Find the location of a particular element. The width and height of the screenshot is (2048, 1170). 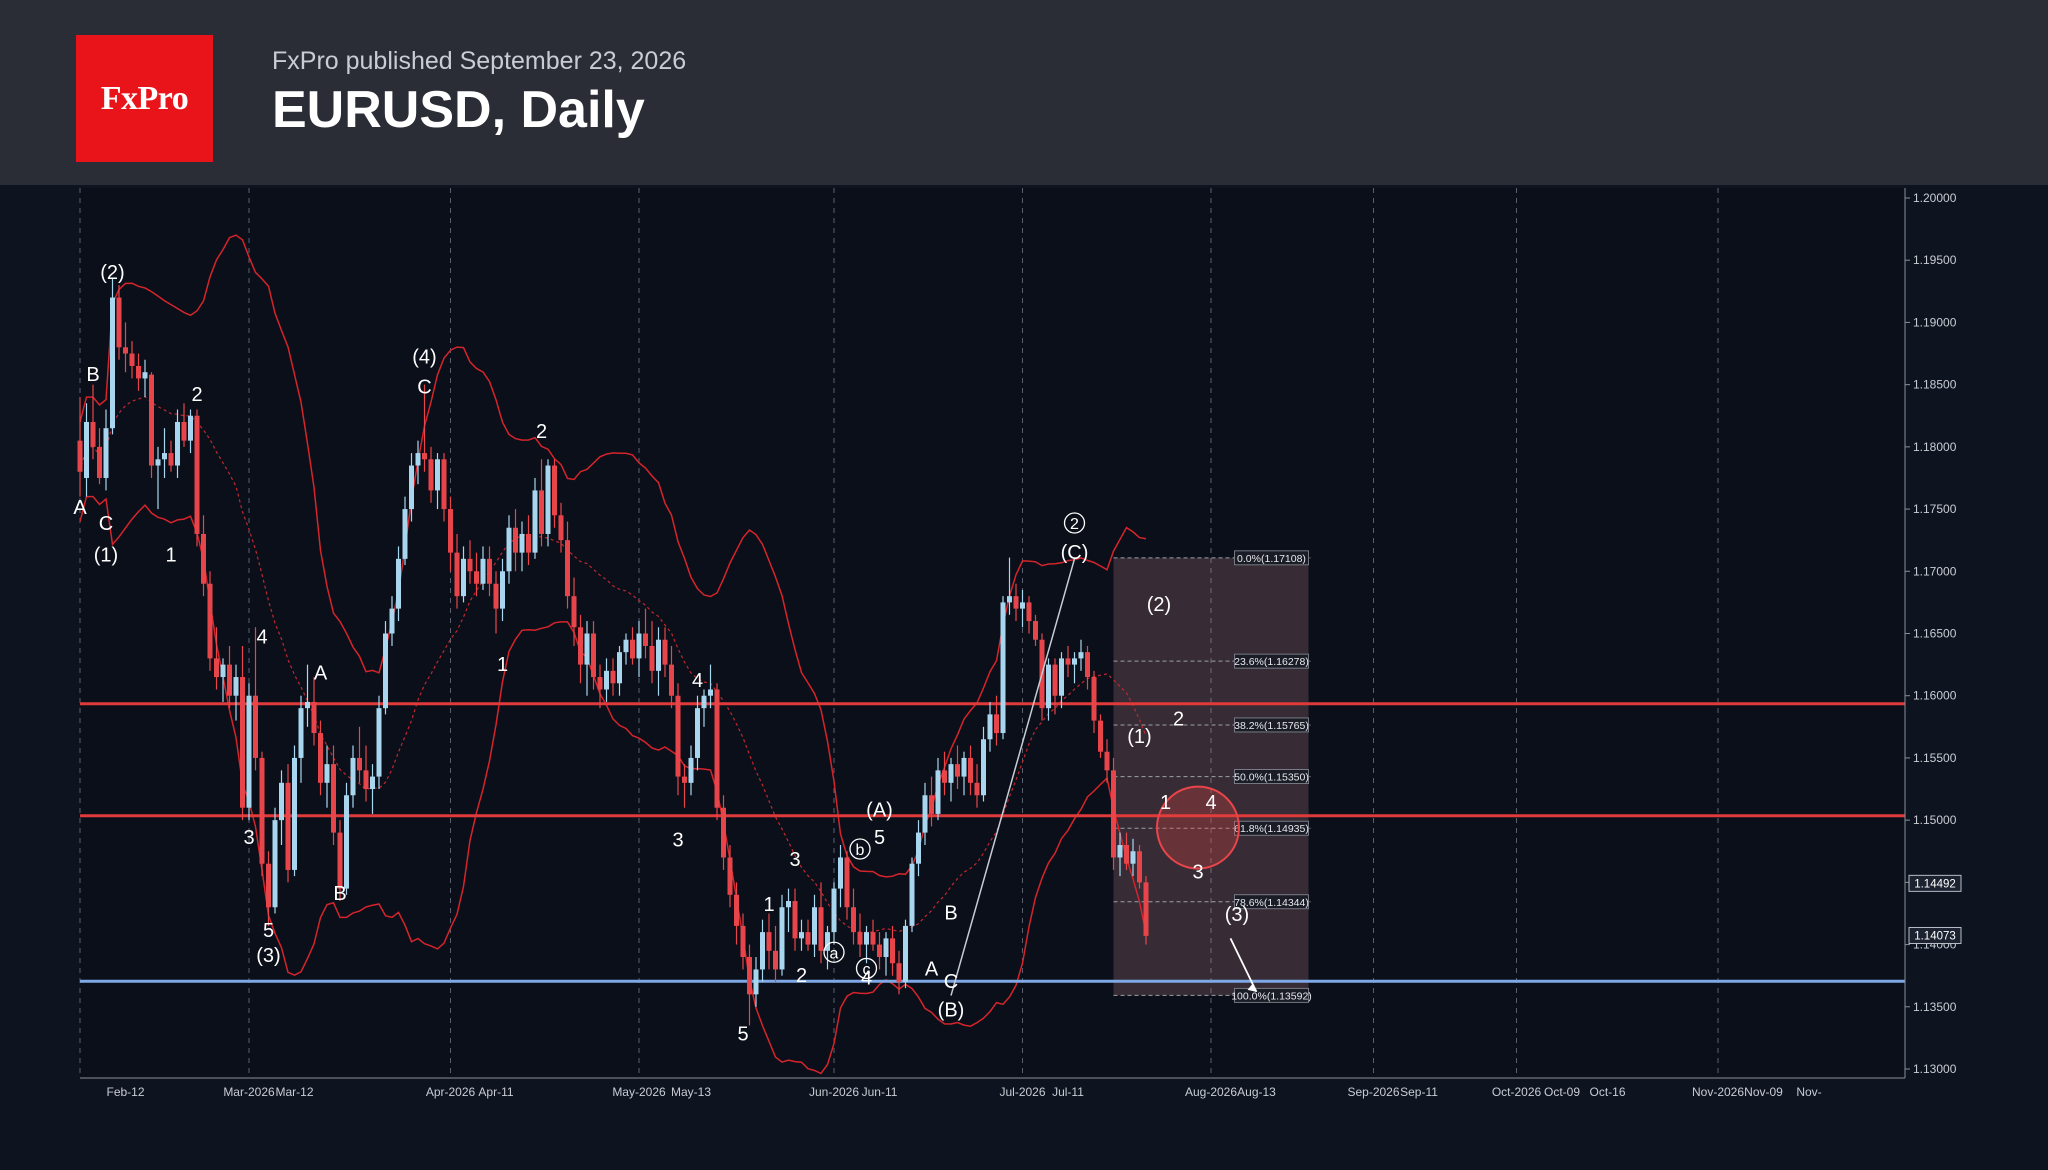

published-subtitle: FxPro published September 23, 2026 is located at coordinates (479, 61).